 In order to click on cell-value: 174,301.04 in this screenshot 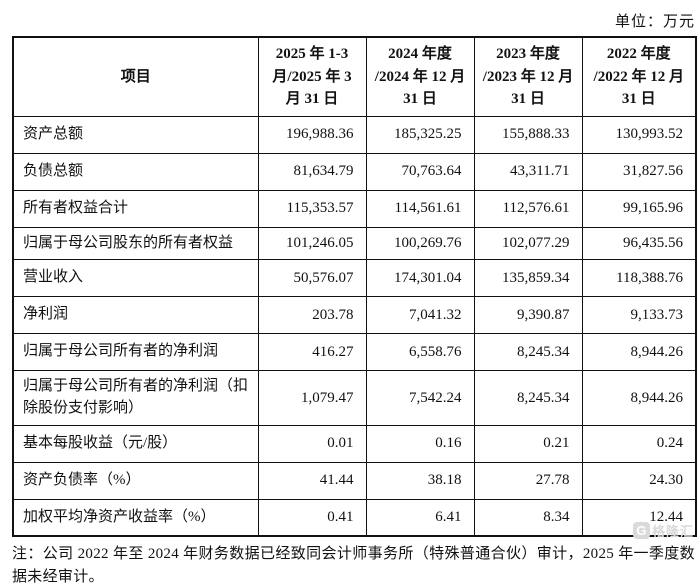, I will do `click(420, 278)`.